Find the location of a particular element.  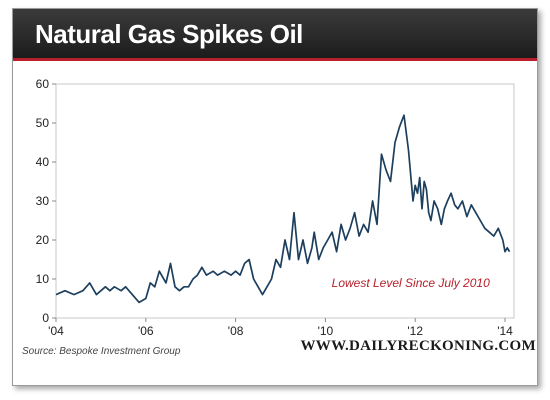

y-tick-label: 30 is located at coordinates (43, 201).